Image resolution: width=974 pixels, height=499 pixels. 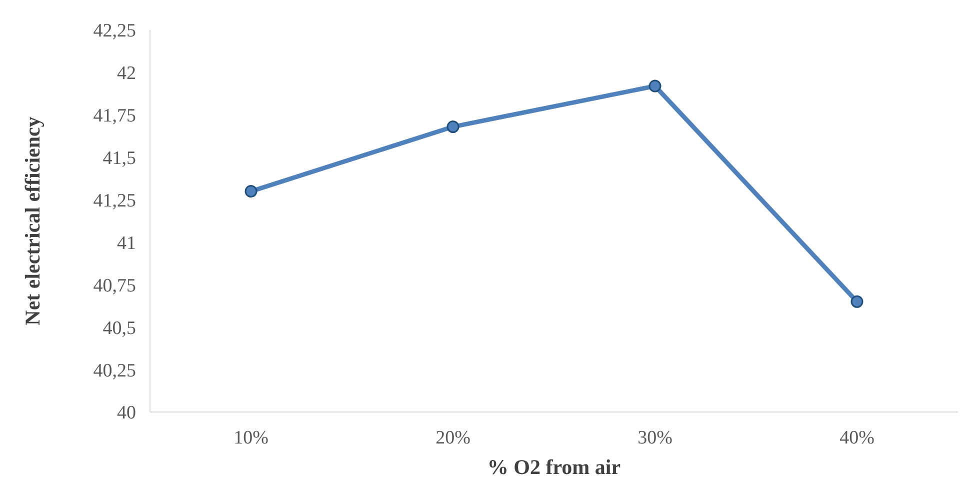 What do you see at coordinates (453, 437) in the screenshot?
I see `x-tick-label: 20%` at bounding box center [453, 437].